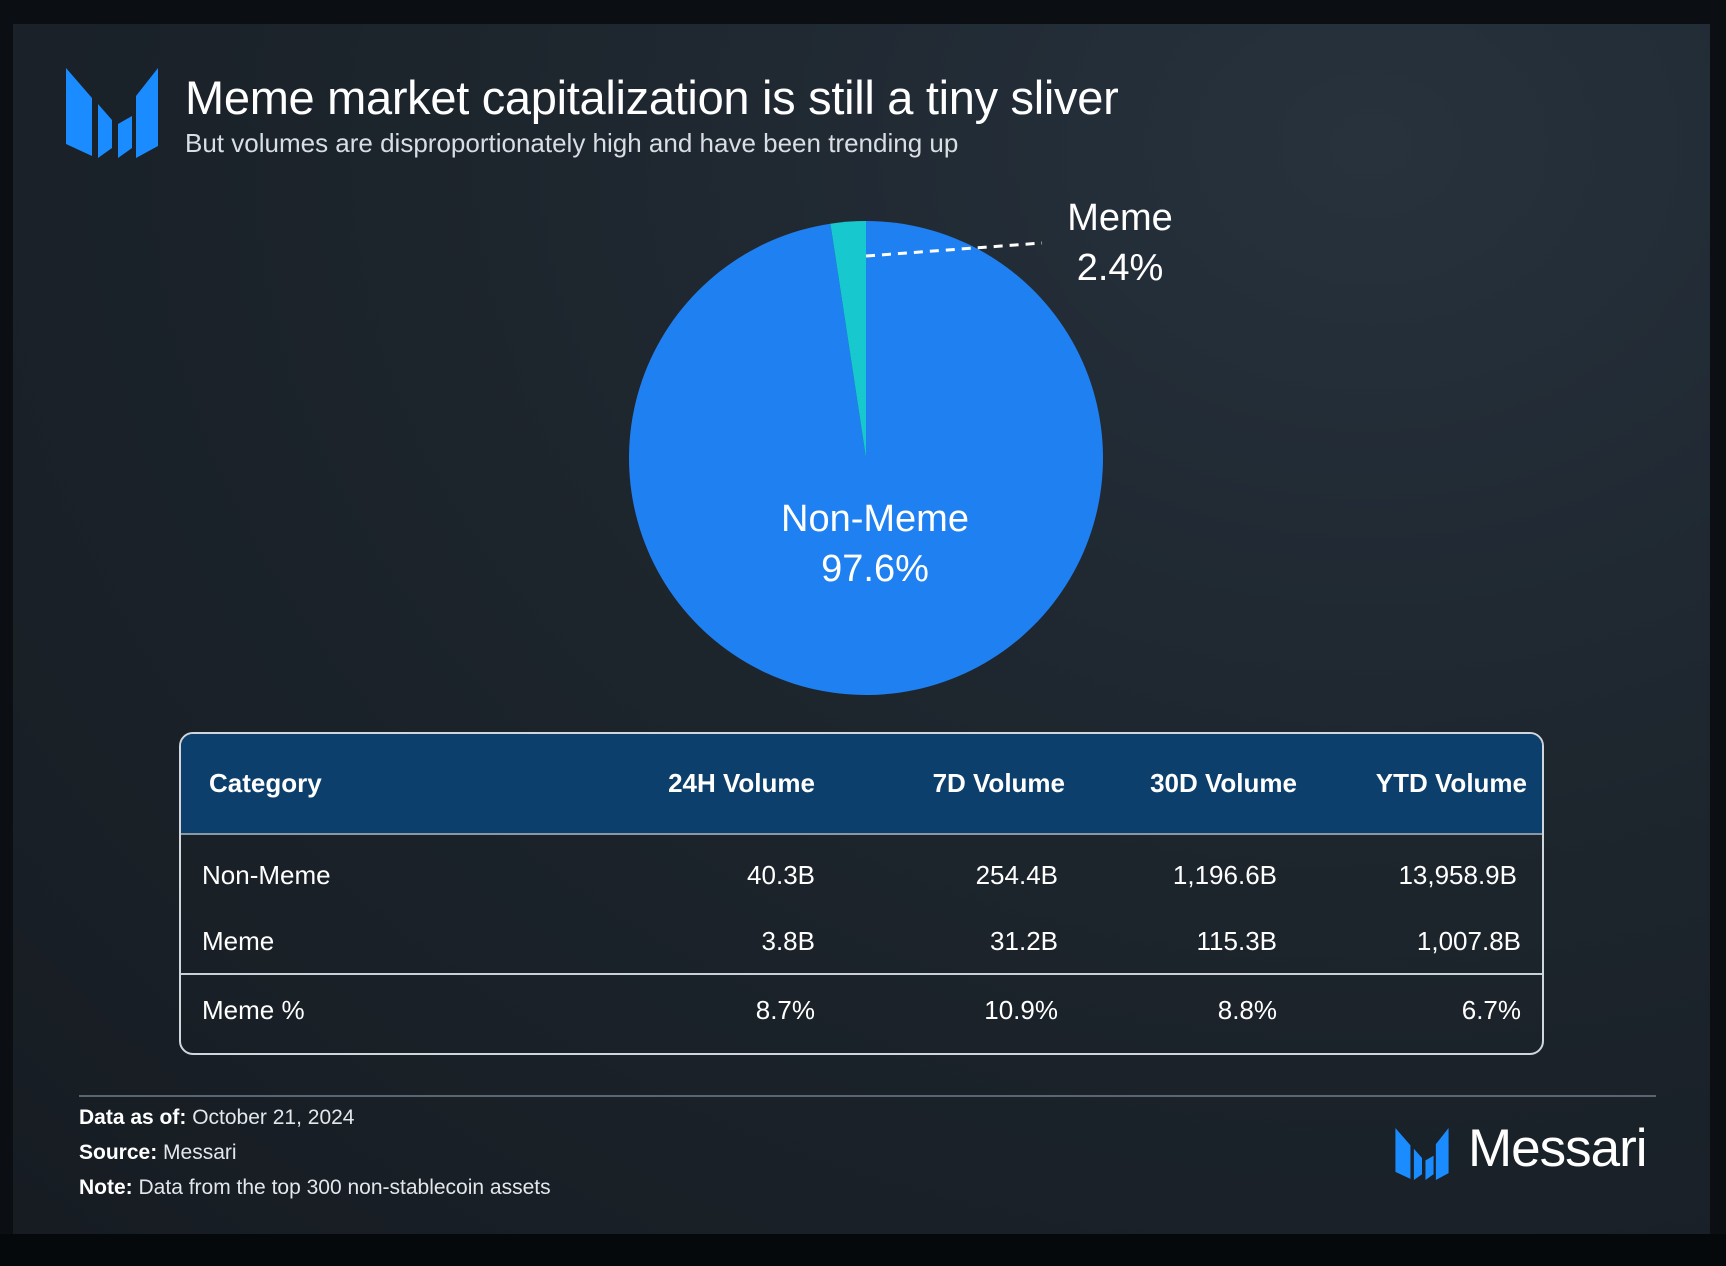  I want to click on meme-slice-name: Meme, so click(1120, 218).